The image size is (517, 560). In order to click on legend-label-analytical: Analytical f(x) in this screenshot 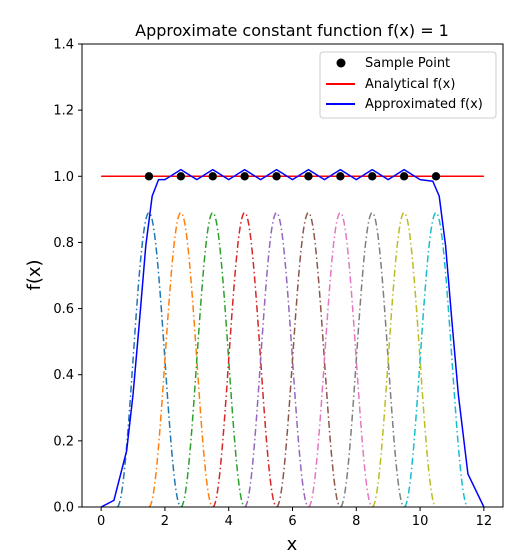, I will do `click(410, 84)`.